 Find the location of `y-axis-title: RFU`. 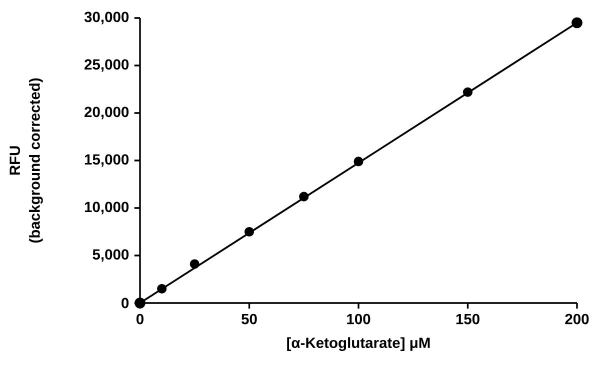

y-axis-title: RFU is located at coordinates (15, 160).